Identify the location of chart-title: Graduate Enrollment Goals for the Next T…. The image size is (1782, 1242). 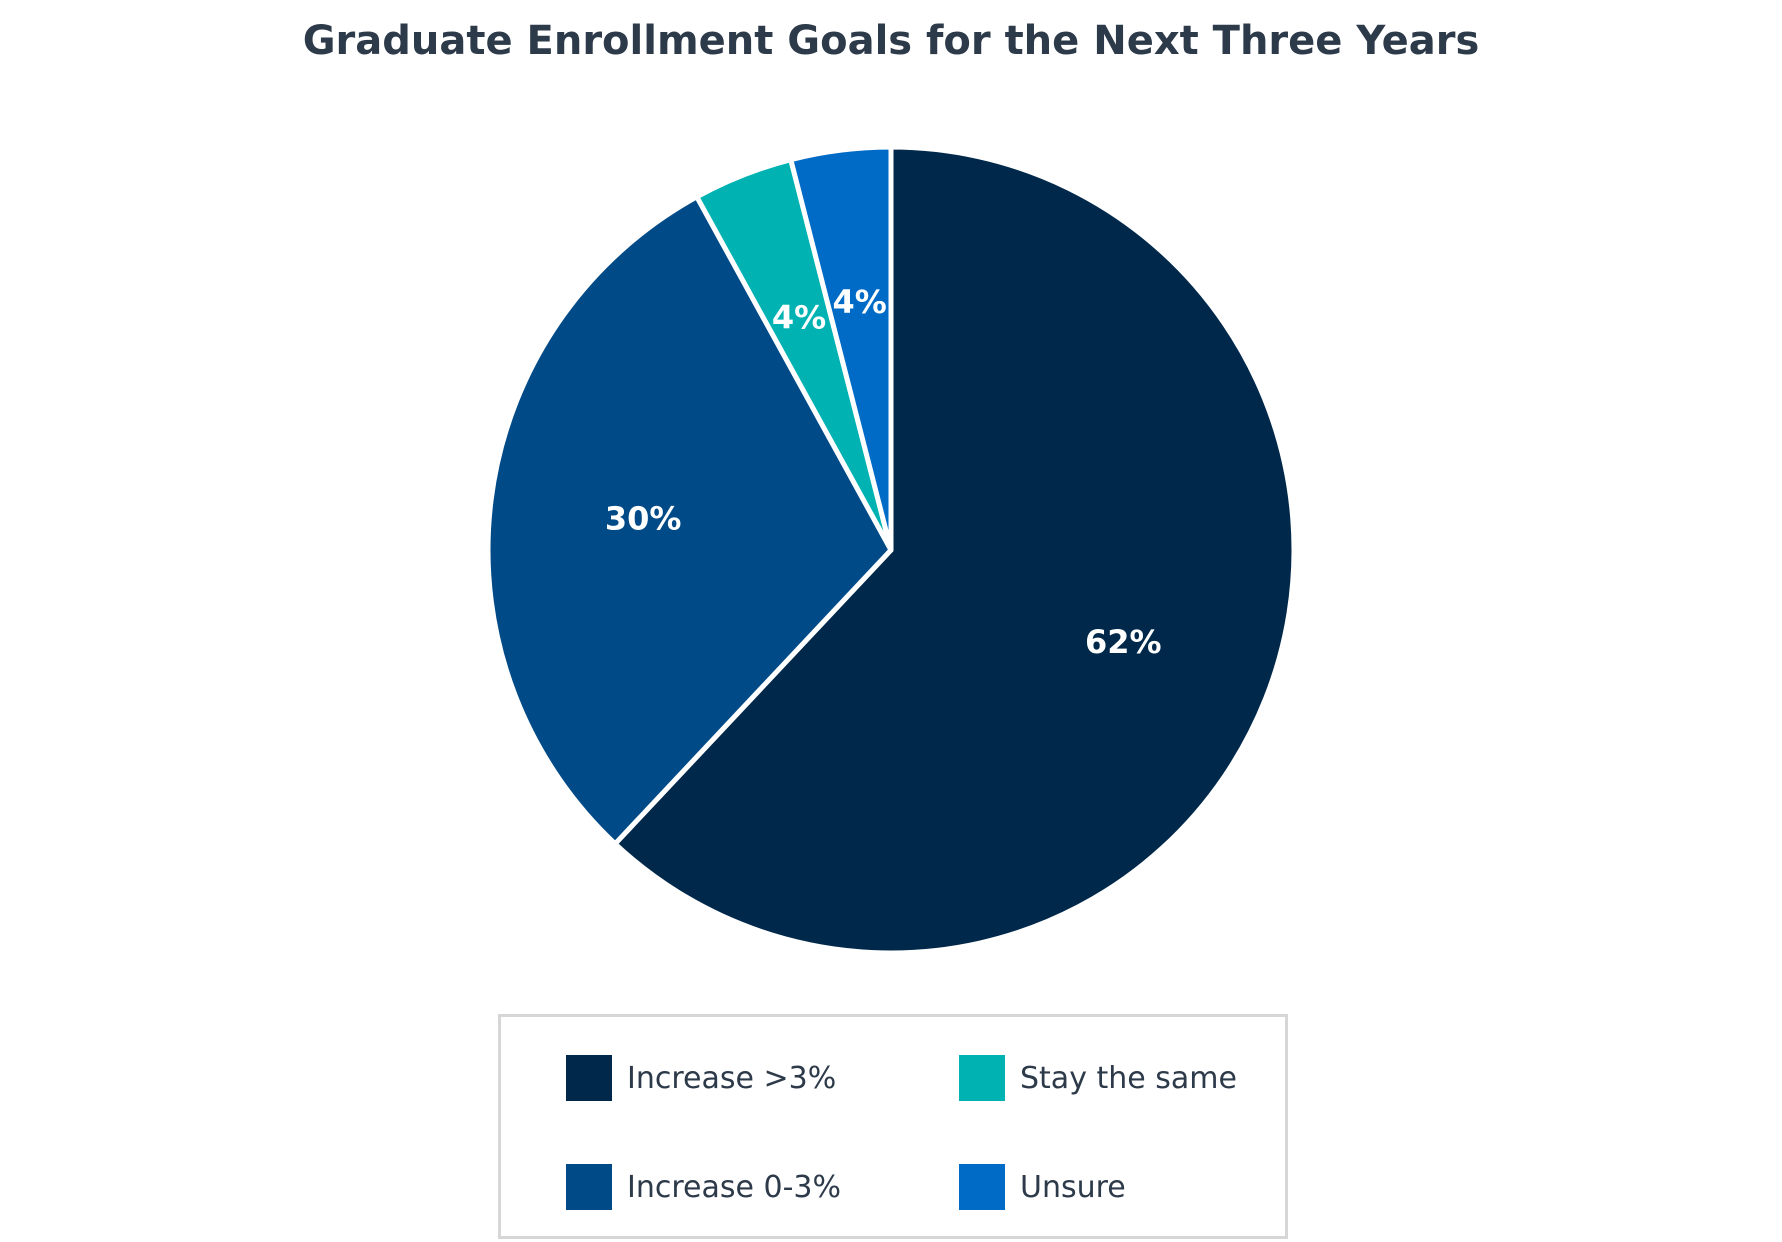
(891, 41).